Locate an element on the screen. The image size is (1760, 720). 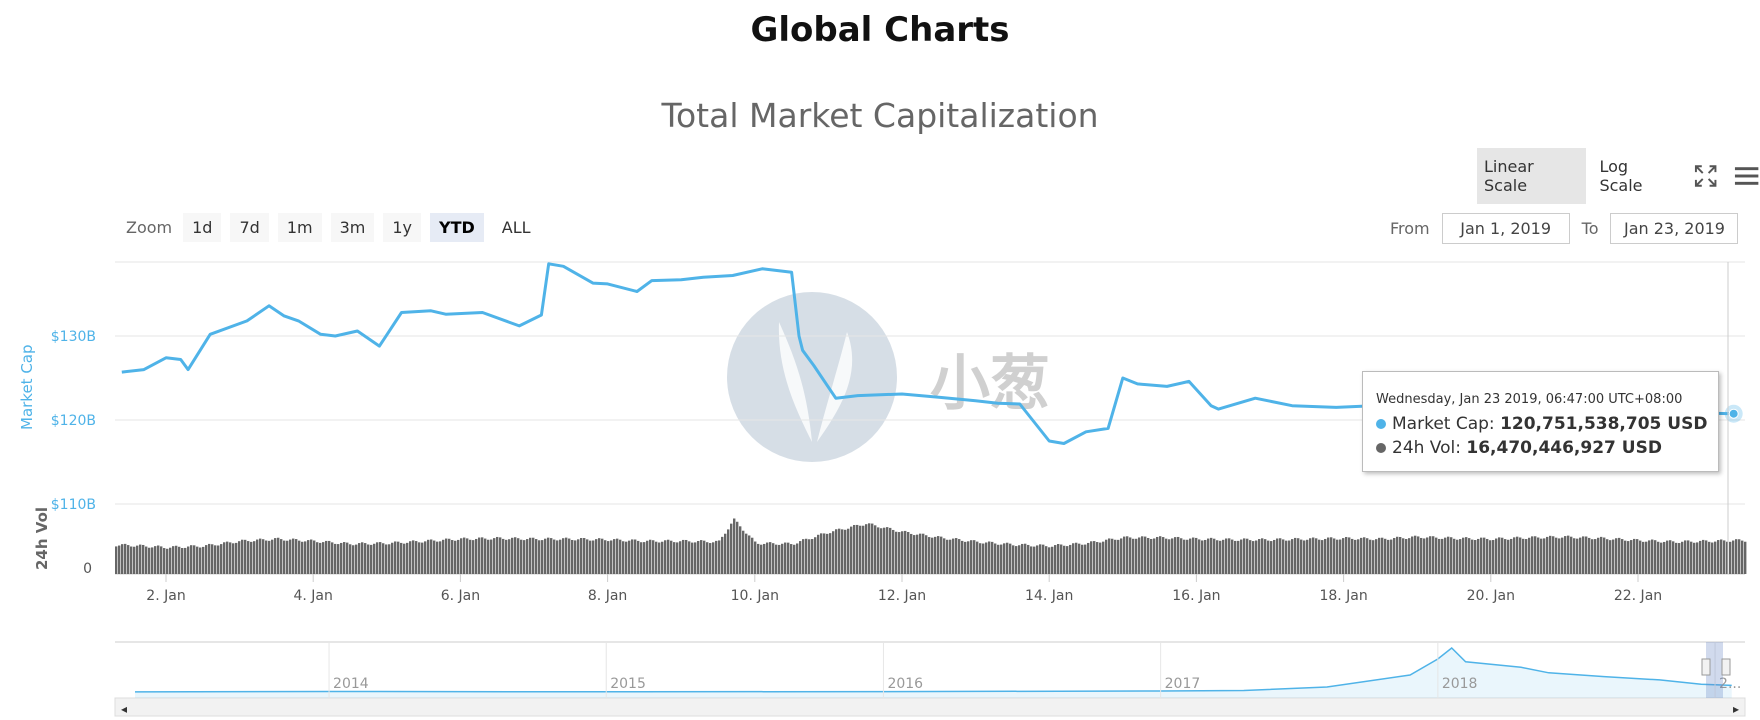
fullscreen-icon is located at coordinates (1705, 176).